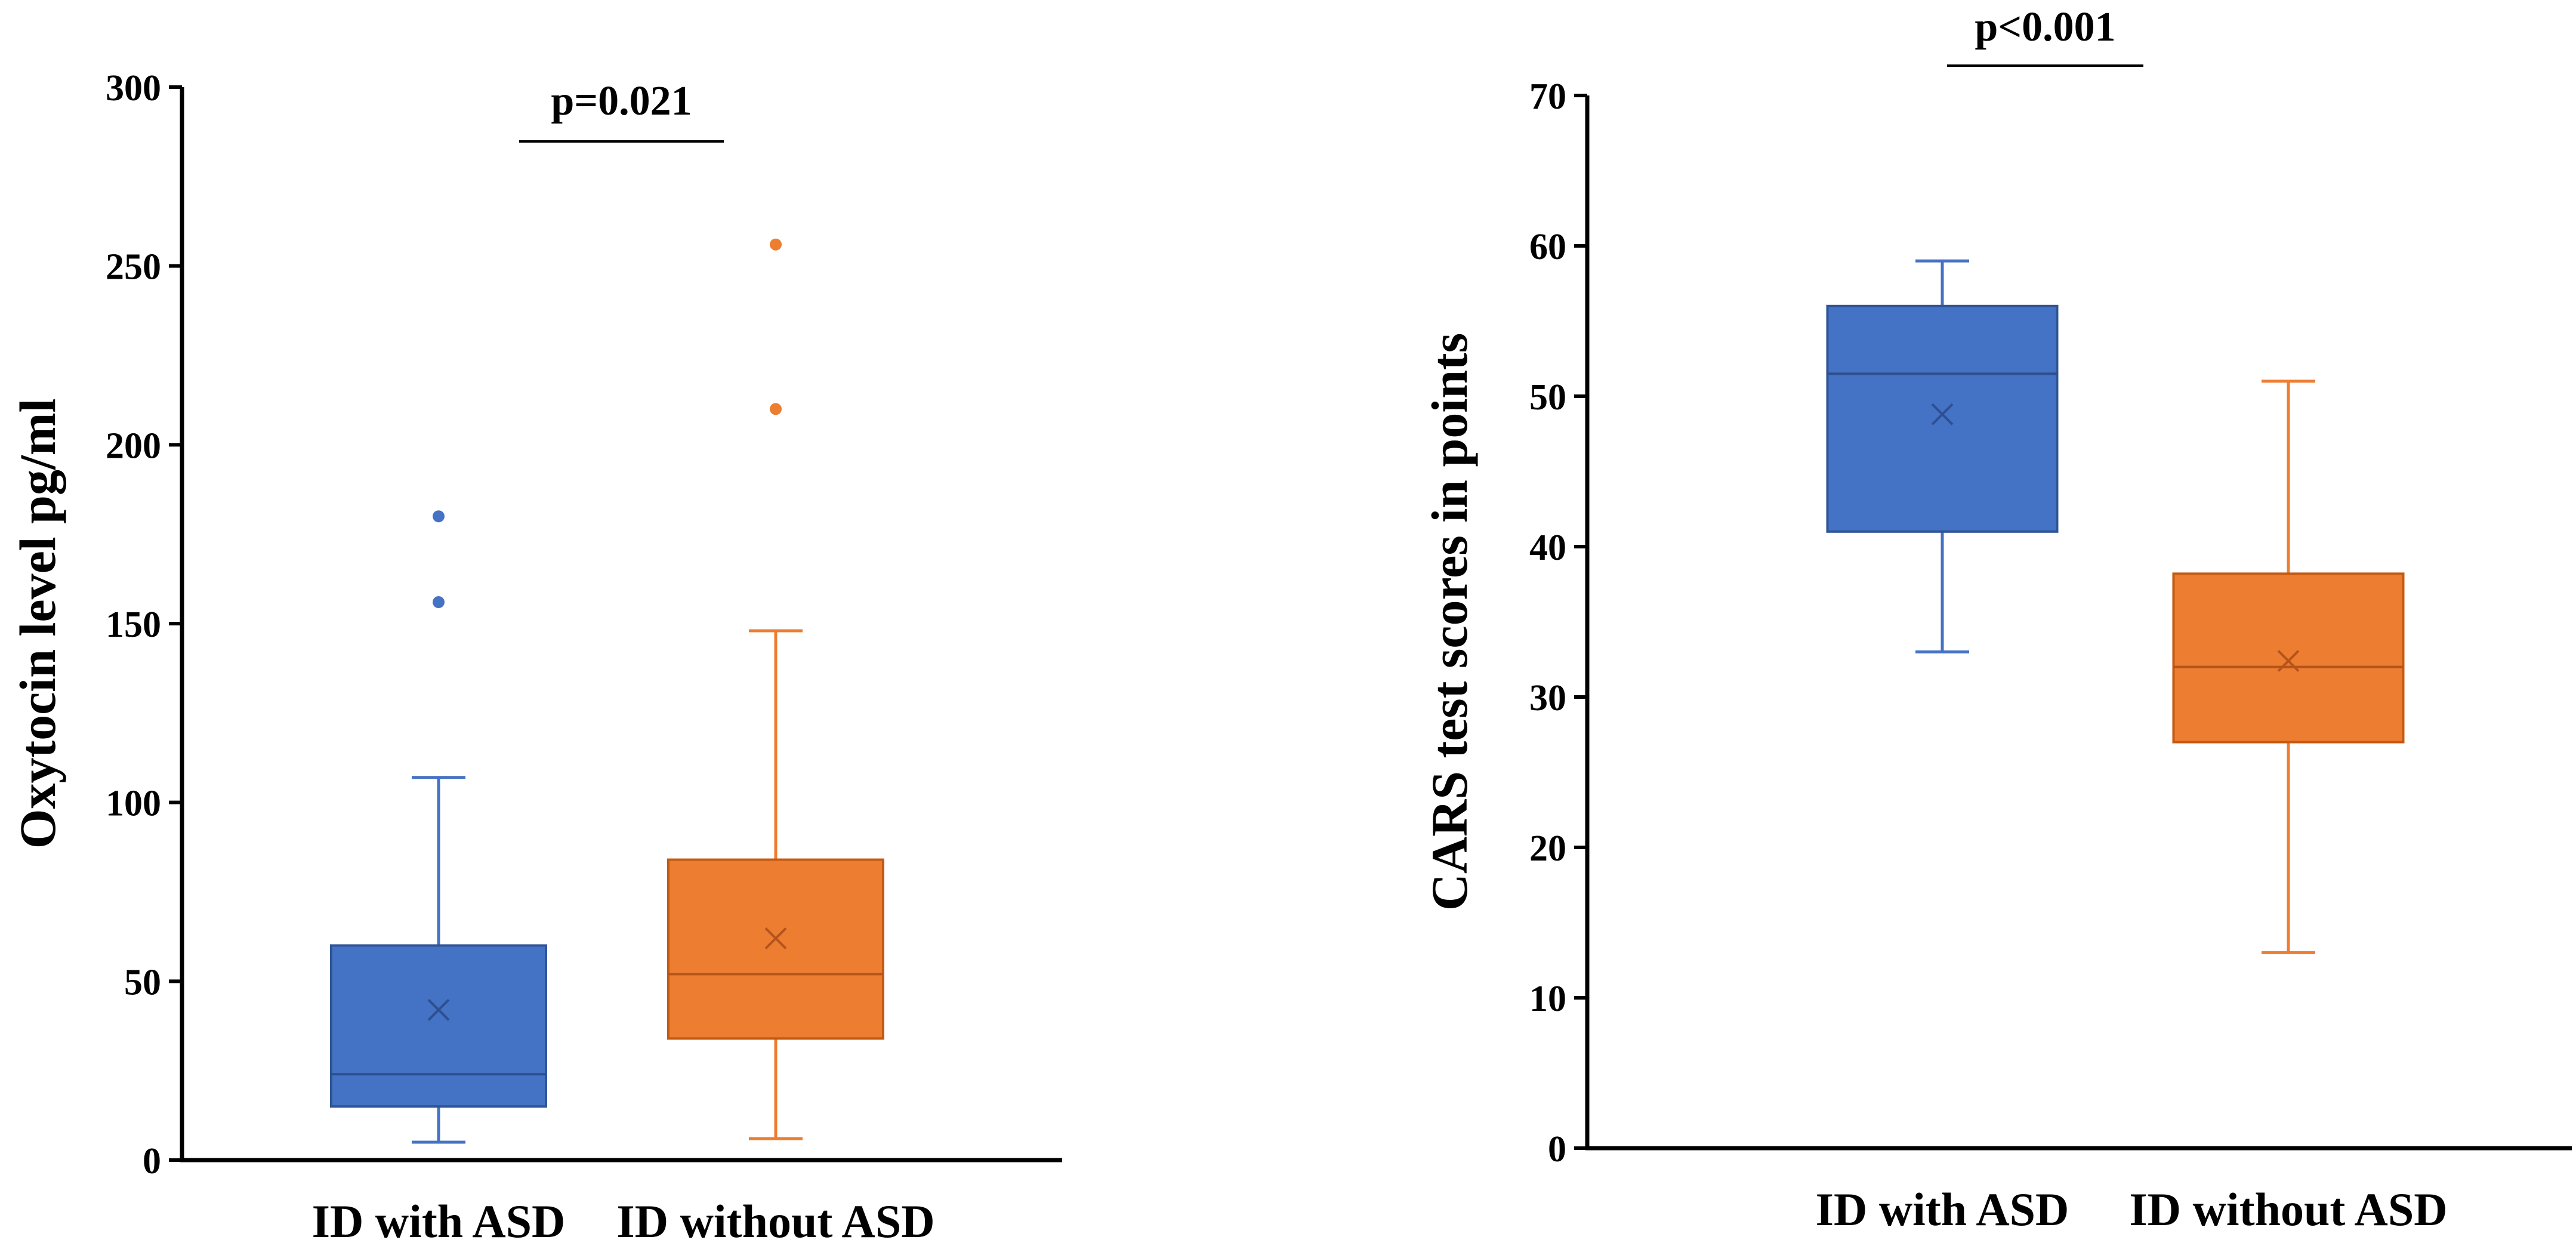  I want to click on y-tick-label: 150, so click(134, 625).